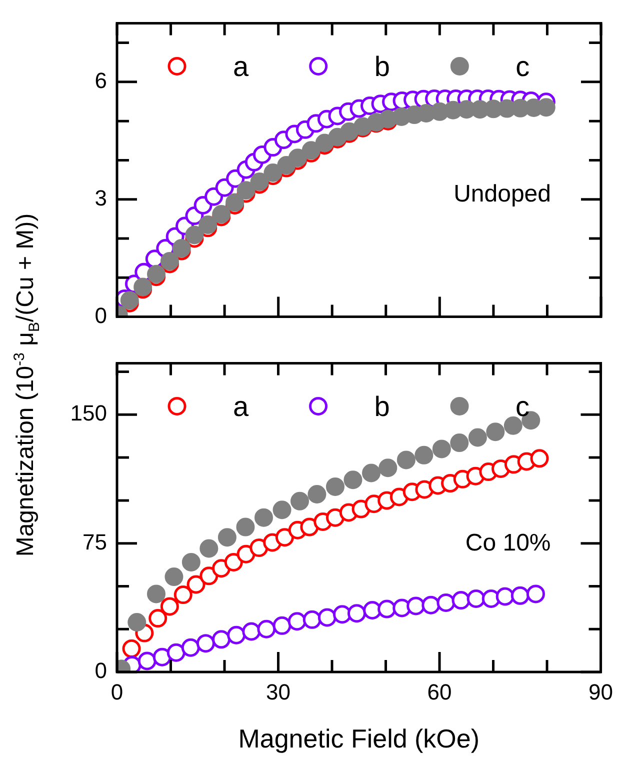 The width and height of the screenshot is (621, 764). What do you see at coordinates (359, 739) in the screenshot?
I see `x-axis-title: Magnetic Field (kOe)` at bounding box center [359, 739].